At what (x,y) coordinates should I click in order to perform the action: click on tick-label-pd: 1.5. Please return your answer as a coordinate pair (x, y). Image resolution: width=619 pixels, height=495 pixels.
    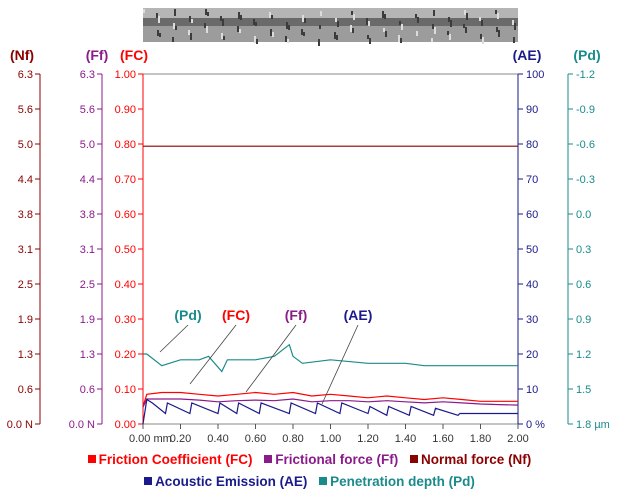
    Looking at the image, I should click on (583, 390).